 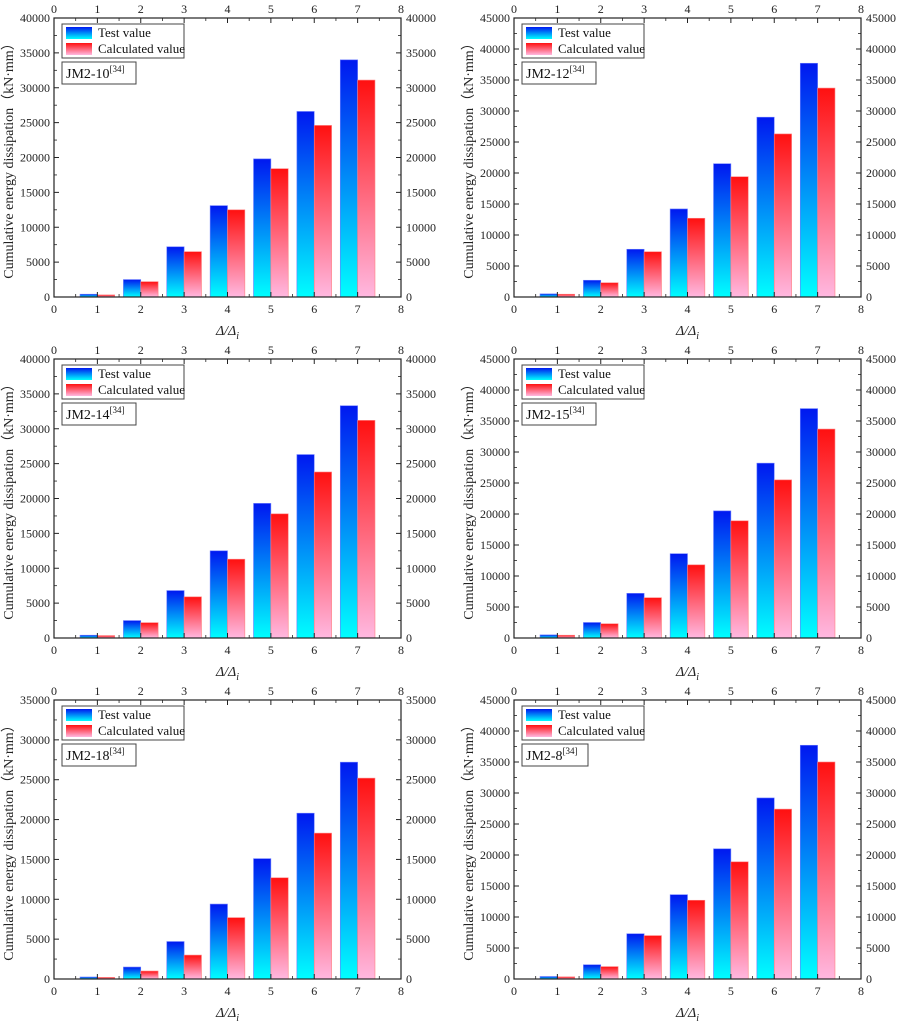 What do you see at coordinates (141, 48) in the screenshot?
I see `legend-label-calculated: Calculated value` at bounding box center [141, 48].